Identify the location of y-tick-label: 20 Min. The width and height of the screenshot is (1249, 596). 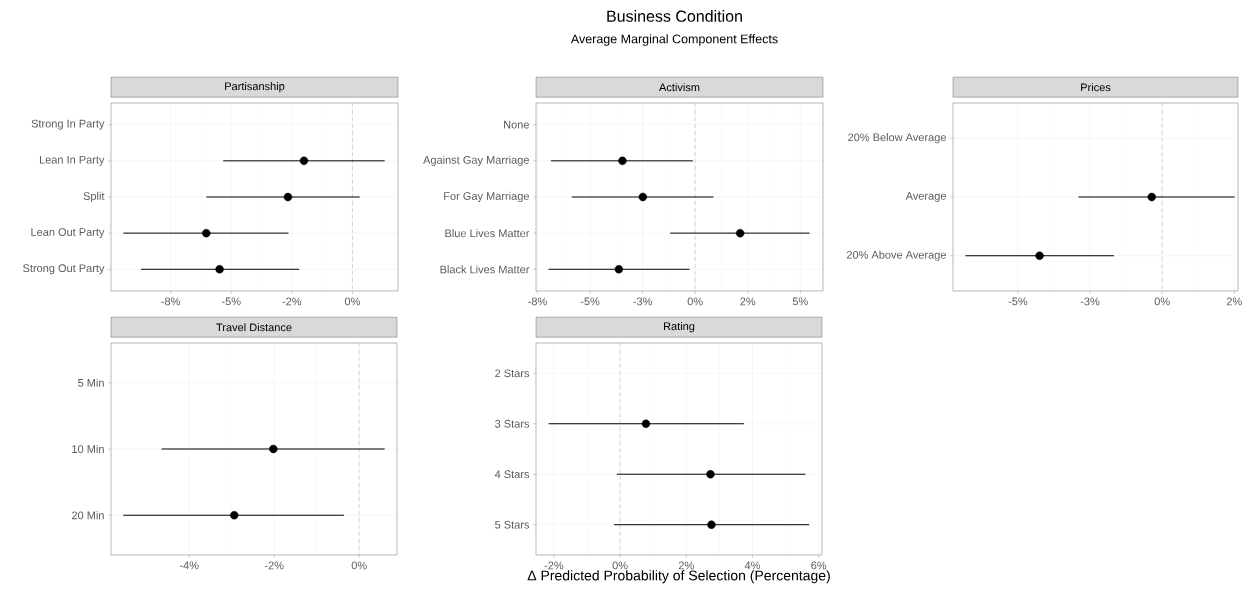
(88, 515).